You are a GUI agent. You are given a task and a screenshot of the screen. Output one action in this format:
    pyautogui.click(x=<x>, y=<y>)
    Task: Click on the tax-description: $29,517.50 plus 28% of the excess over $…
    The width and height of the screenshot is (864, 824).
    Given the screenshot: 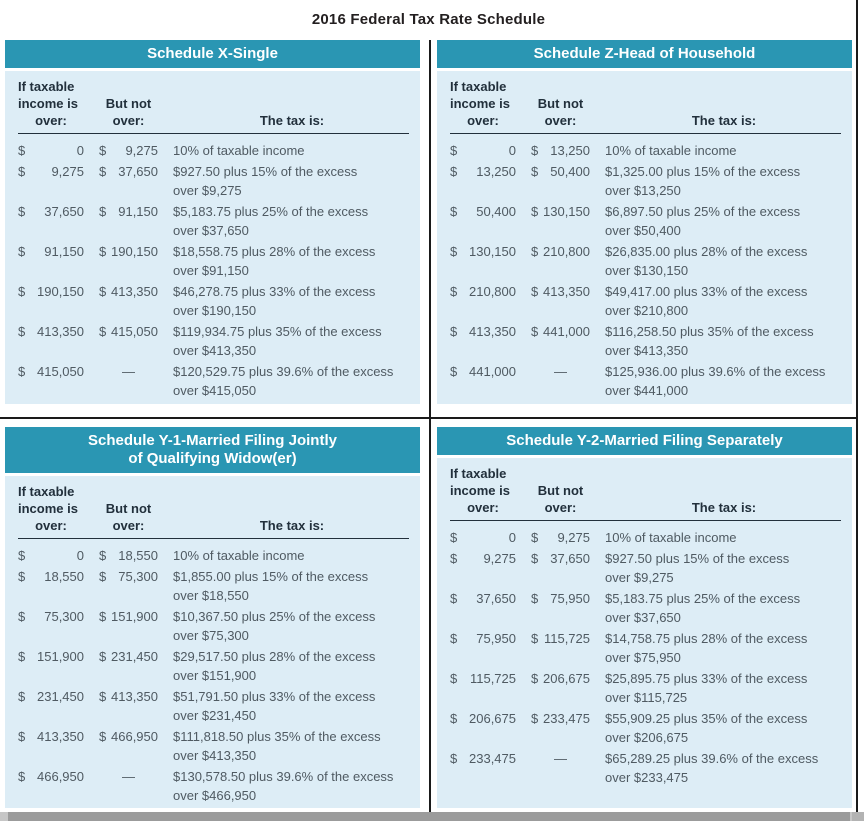 What is the action you would take?
    pyautogui.click(x=292, y=666)
    